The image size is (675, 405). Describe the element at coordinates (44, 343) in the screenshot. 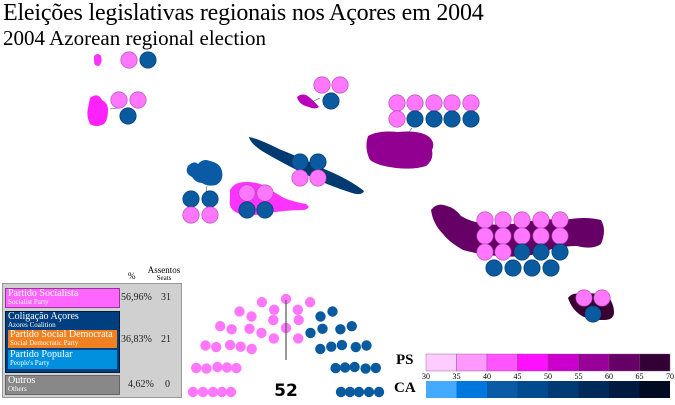

I see `psd-name-en: Social Democratic Party` at that location.